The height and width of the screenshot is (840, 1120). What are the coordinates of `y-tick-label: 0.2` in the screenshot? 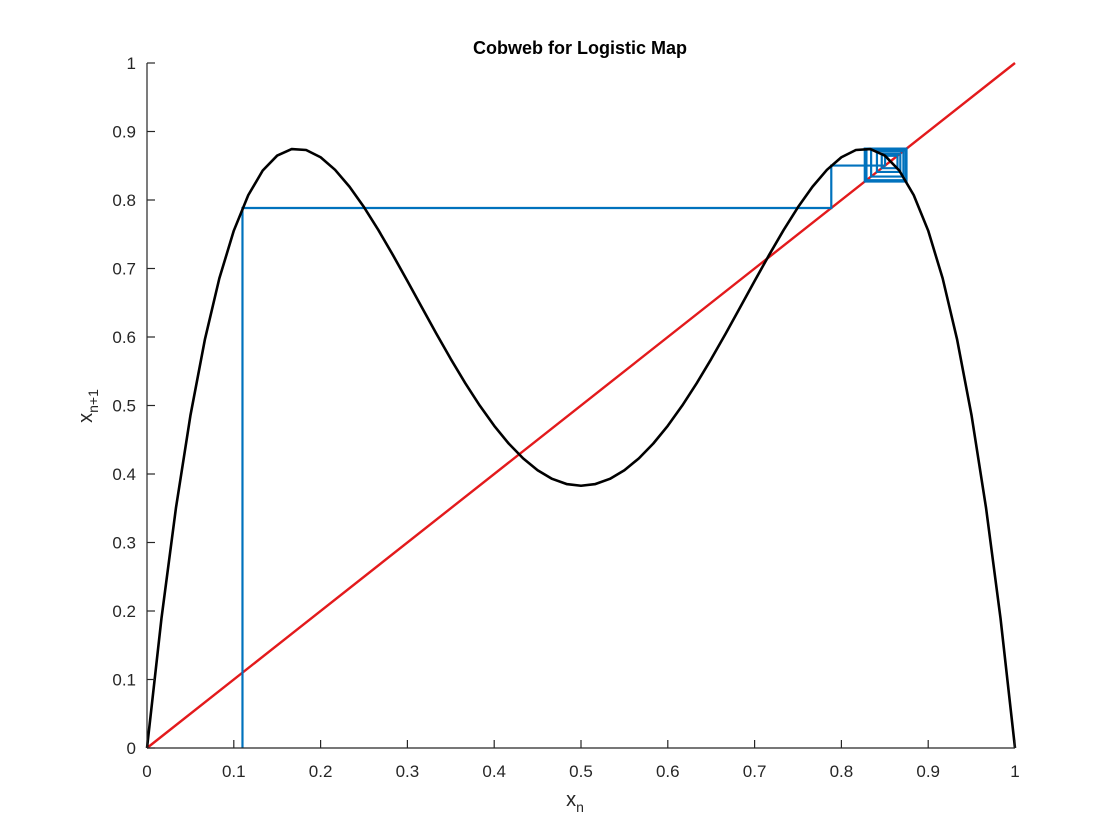 It's located at (124, 611).